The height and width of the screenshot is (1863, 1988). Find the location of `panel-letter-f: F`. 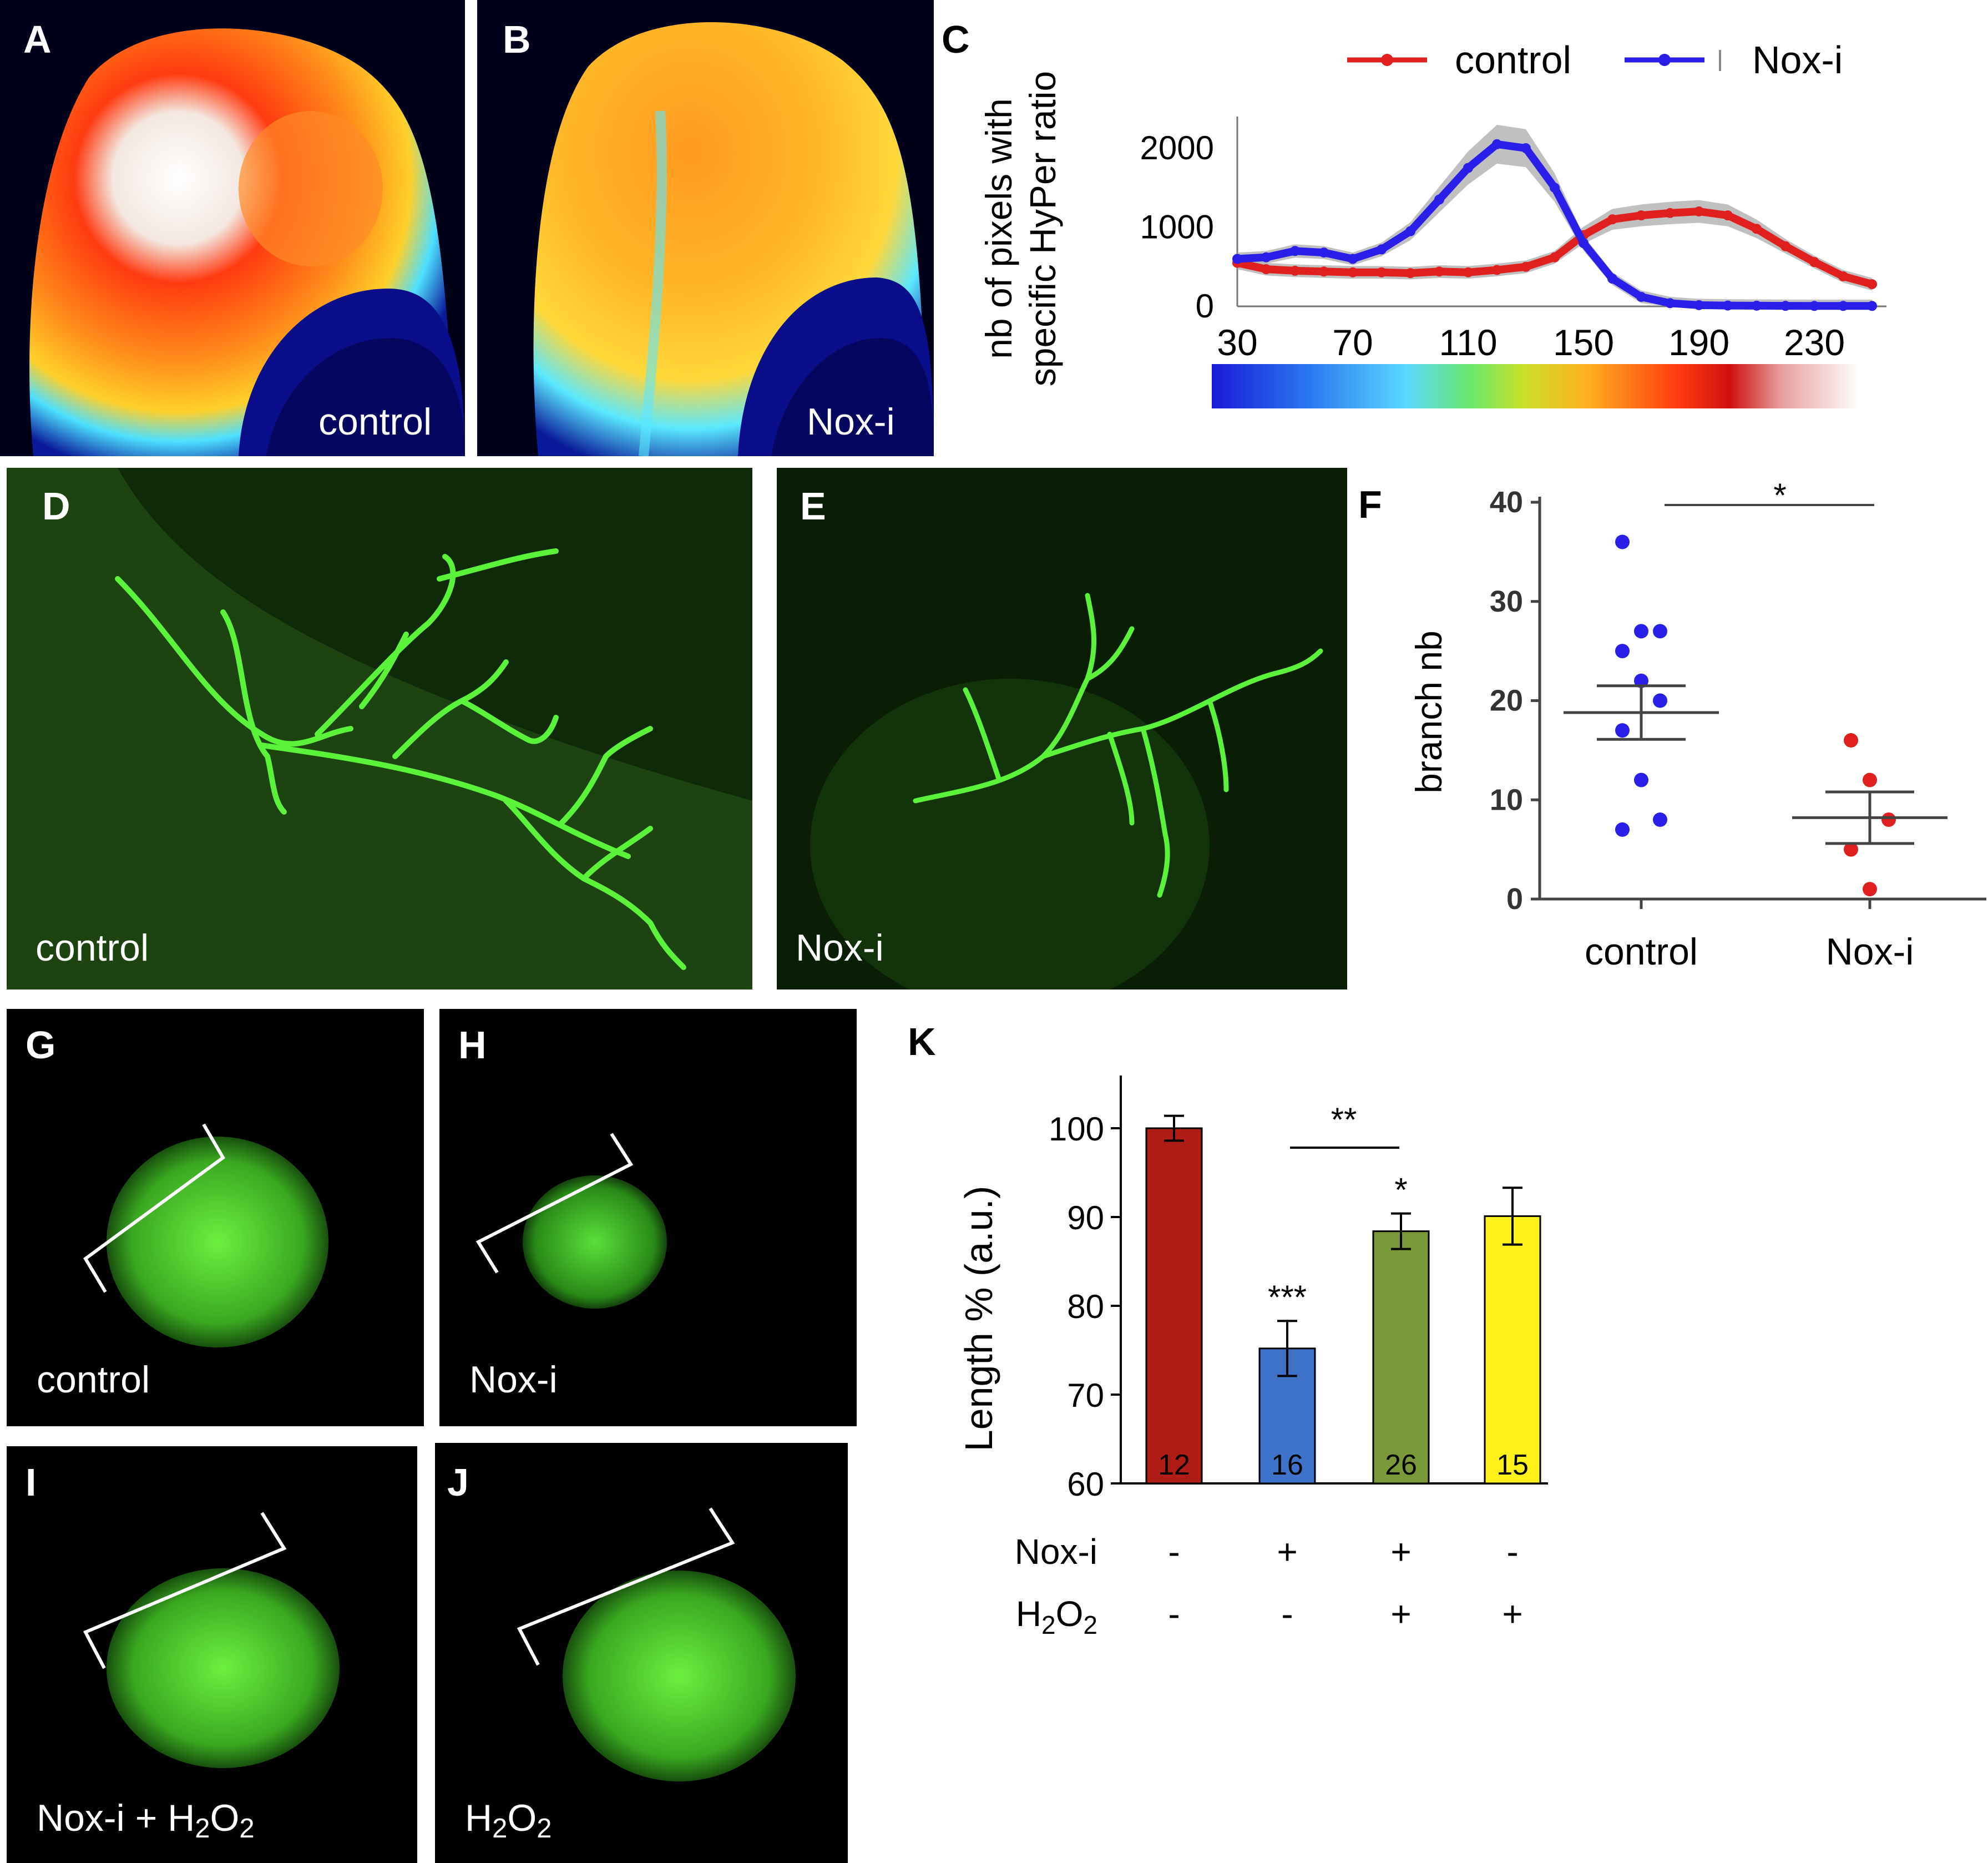

panel-letter-f: F is located at coordinates (1370, 504).